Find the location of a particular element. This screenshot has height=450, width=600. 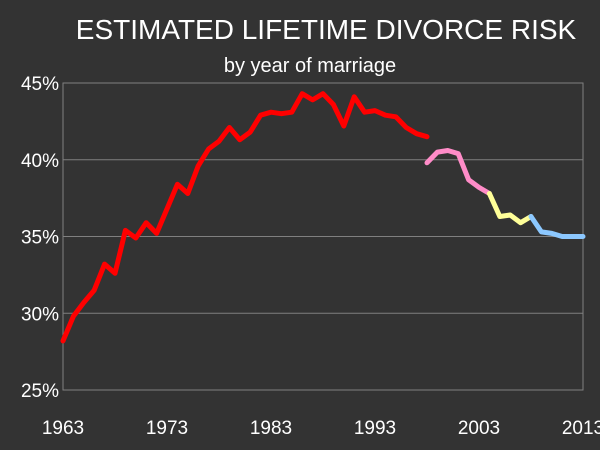

chart-title: ESTIMATED LIFETIME DIVORCE RISK is located at coordinates (326, 29).